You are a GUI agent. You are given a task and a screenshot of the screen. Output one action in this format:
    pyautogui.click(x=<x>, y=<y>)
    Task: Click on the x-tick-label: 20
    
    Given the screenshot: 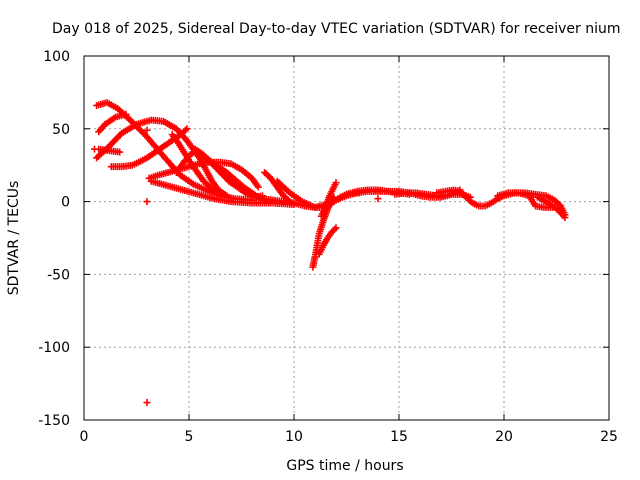 What is the action you would take?
    pyautogui.click(x=504, y=437)
    